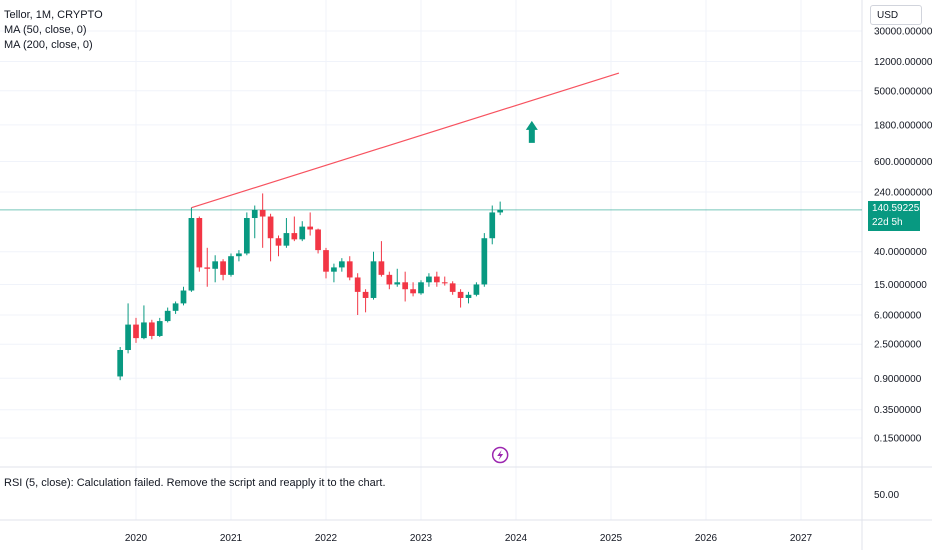  What do you see at coordinates (898, 316) in the screenshot?
I see `y-tick-label: 6.0000000` at bounding box center [898, 316].